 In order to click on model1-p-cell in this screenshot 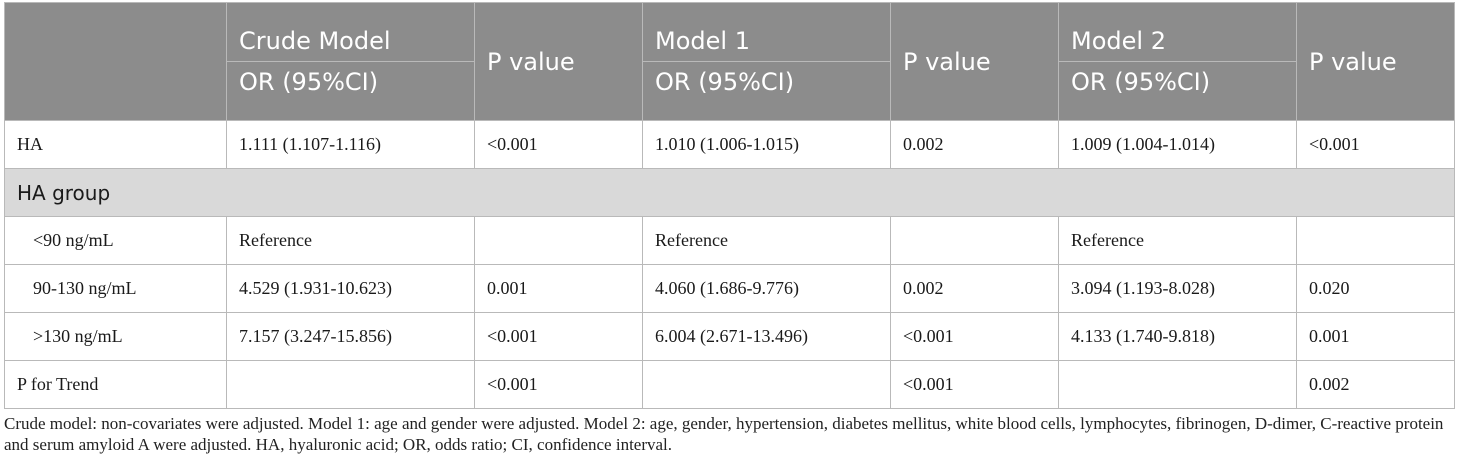, I will do `click(974, 240)`.